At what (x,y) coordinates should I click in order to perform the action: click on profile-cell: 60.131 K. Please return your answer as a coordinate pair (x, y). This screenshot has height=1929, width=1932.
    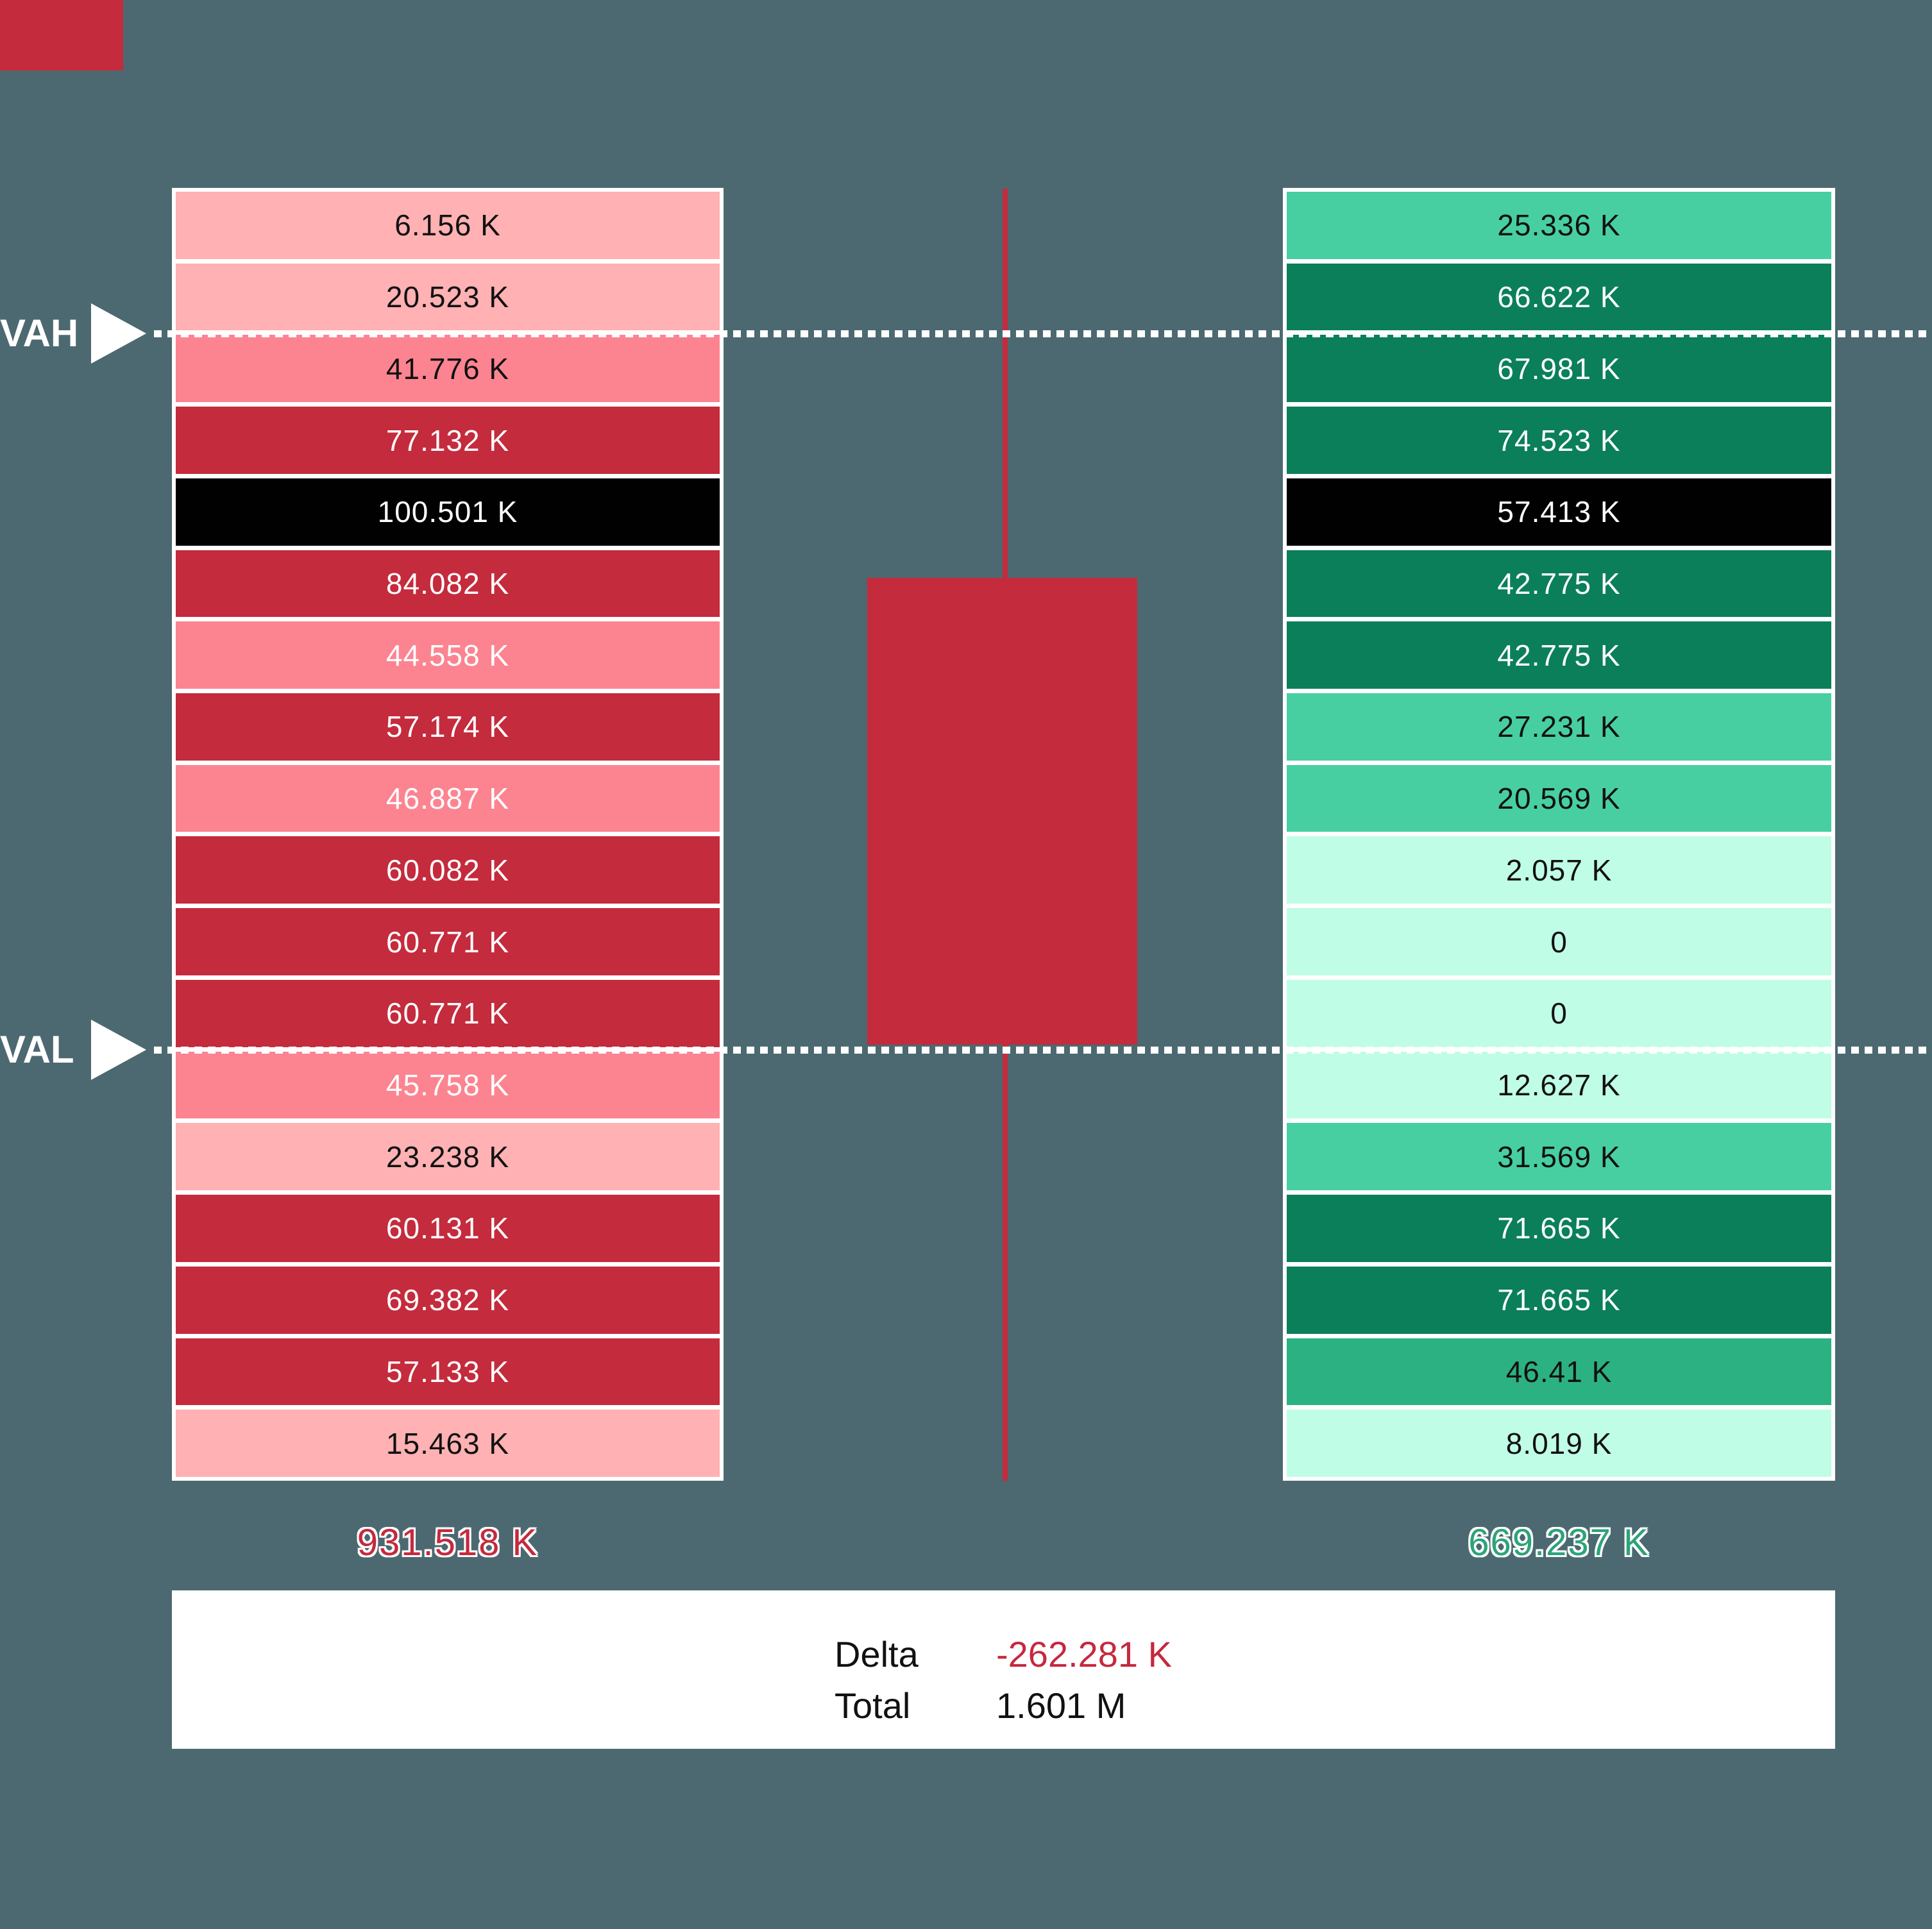
    Looking at the image, I should click on (448, 1228).